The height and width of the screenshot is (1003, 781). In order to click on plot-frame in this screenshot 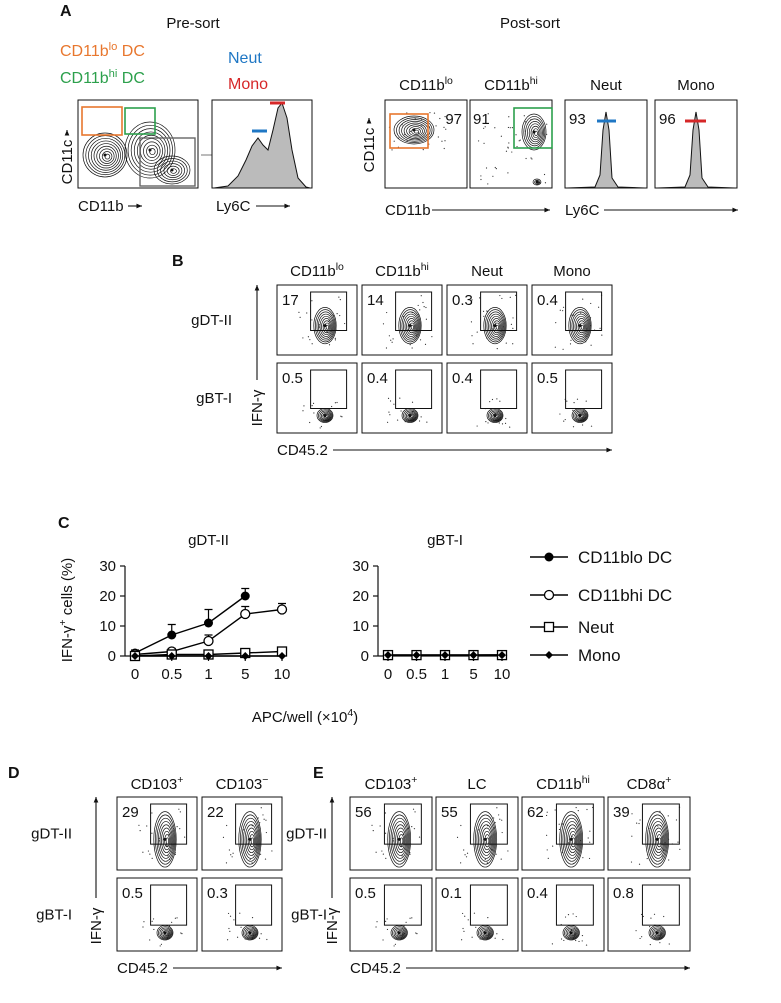, I will do `click(649, 914)`.